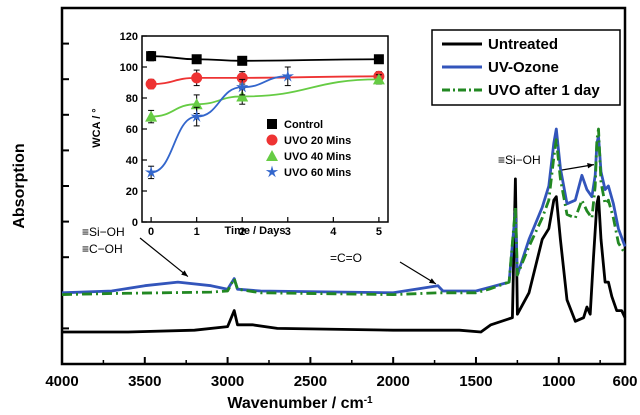  Describe the element at coordinates (19, 185) in the screenshot. I see `y-axis-title: Absorption` at that location.